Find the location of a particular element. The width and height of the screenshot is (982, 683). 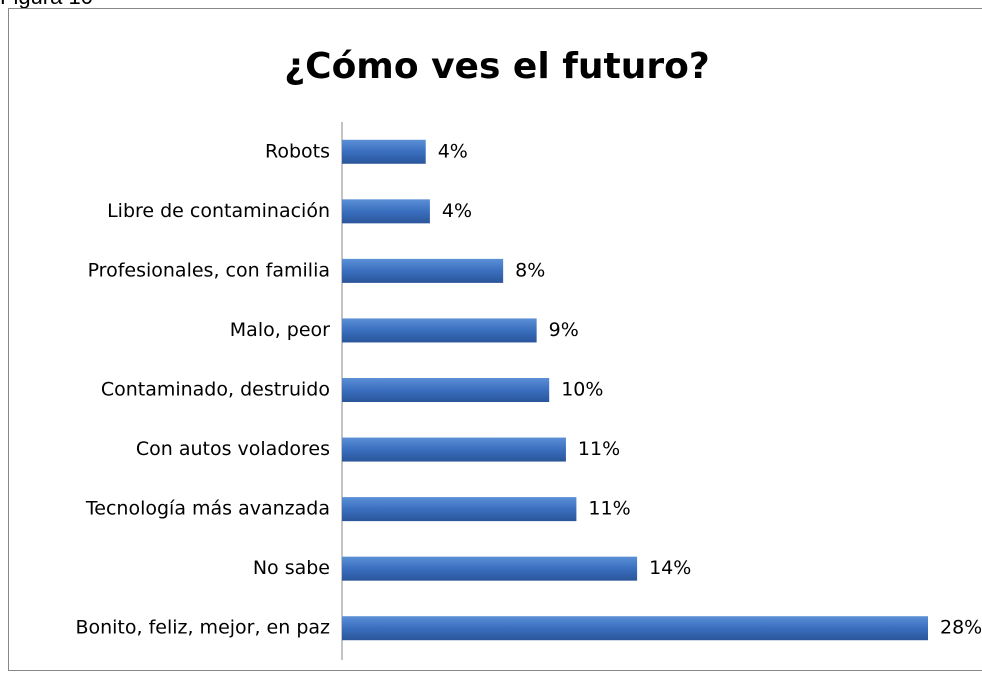

category-label: Con autos voladores is located at coordinates (233, 449).